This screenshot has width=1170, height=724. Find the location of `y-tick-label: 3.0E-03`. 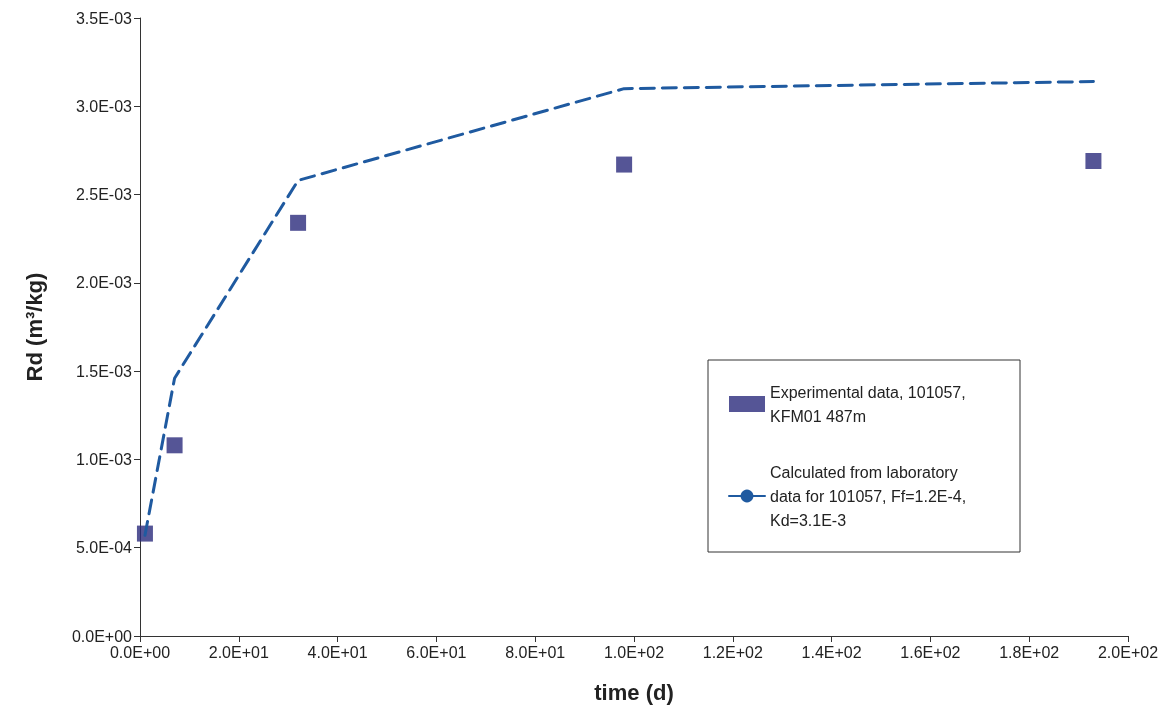

y-tick-label: 3.0E-03 is located at coordinates (104, 106).